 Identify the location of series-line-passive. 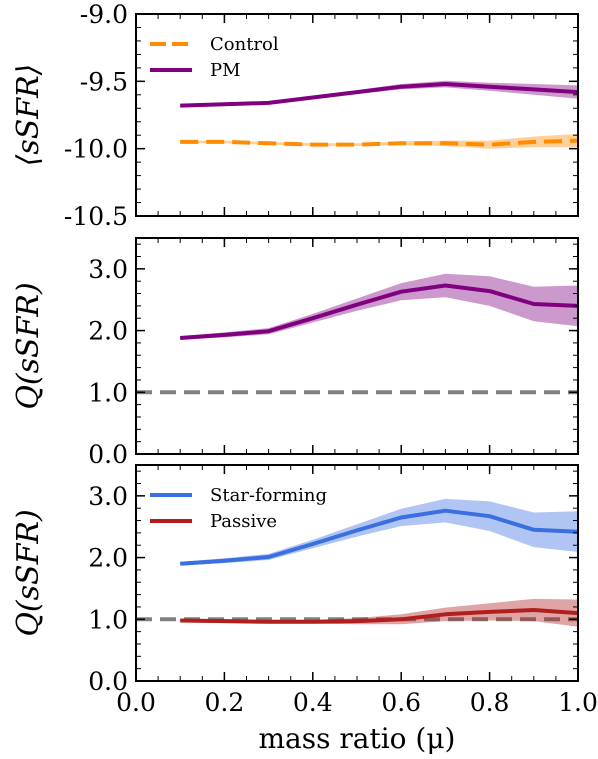
(379, 616).